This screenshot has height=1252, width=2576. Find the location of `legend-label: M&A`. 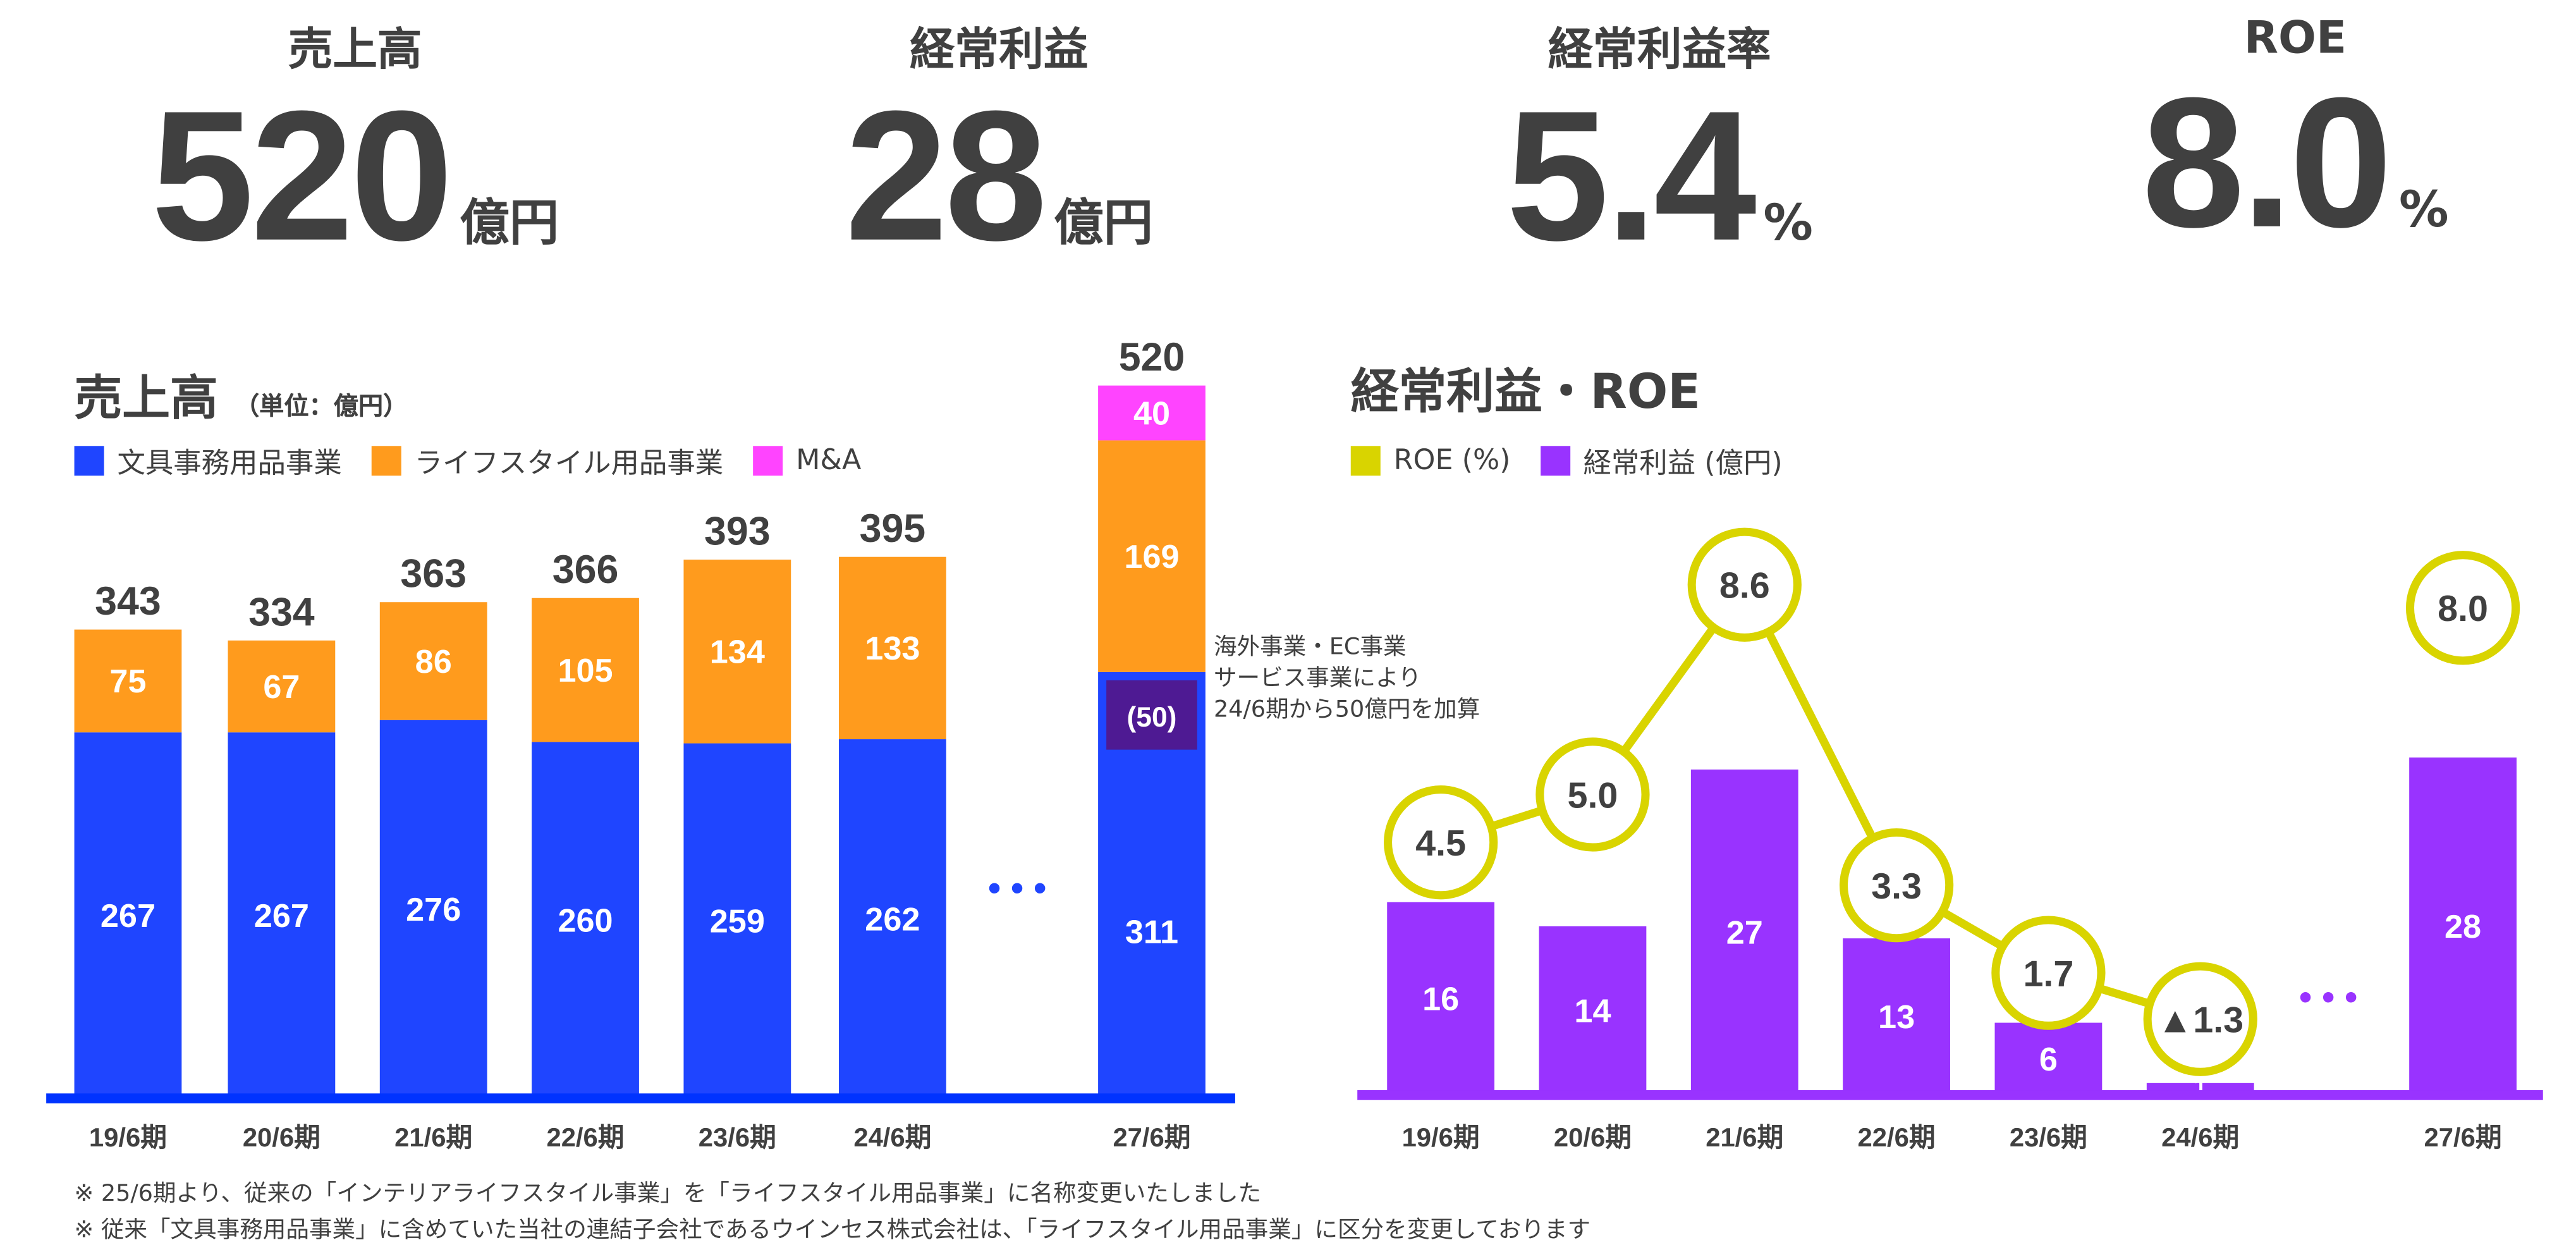

legend-label: M&A is located at coordinates (829, 460).